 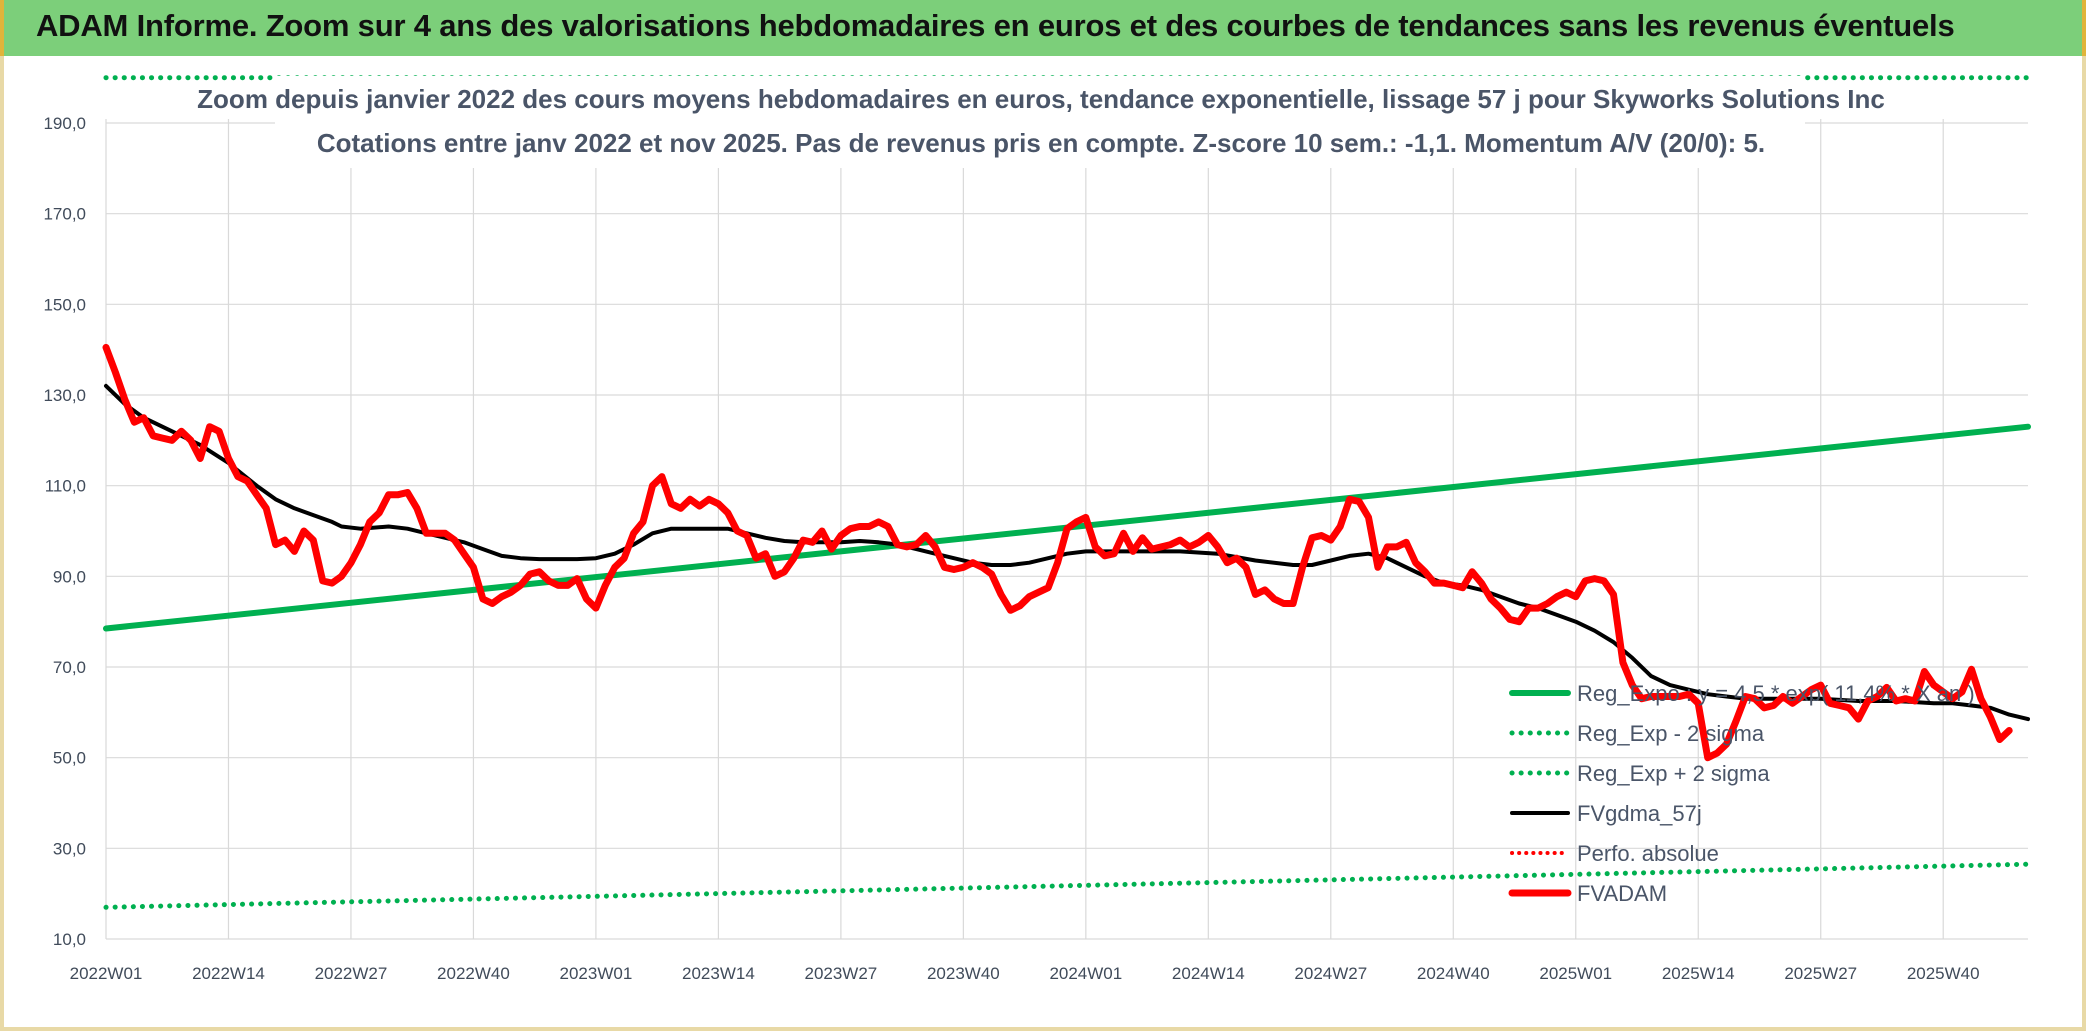 I want to click on y-tick-label: 30,0, so click(x=69, y=848).